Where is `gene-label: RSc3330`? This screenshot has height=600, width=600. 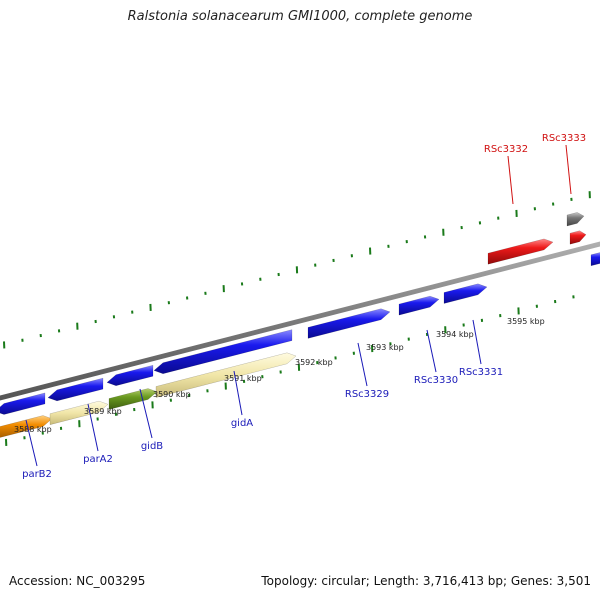
gene-label: RSc3330 is located at coordinates (436, 380).